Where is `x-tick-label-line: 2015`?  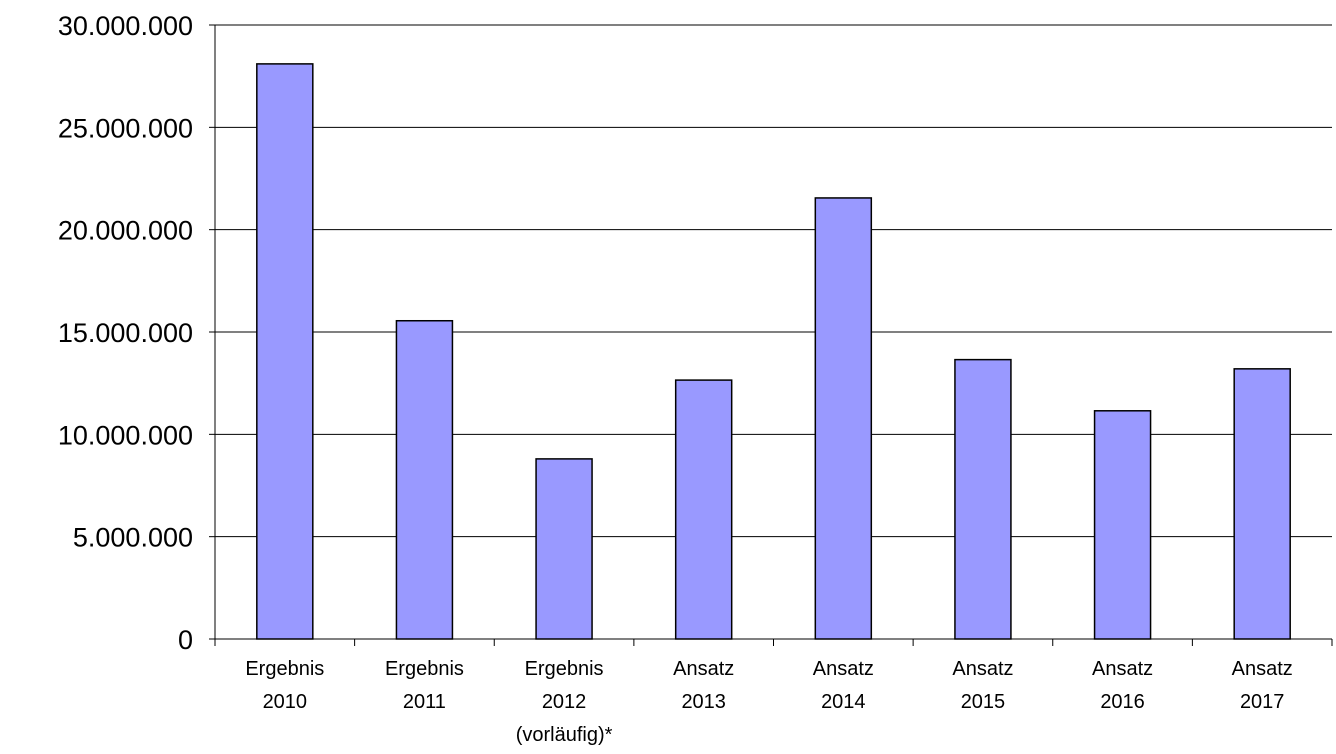 x-tick-label-line: 2015 is located at coordinates (983, 702).